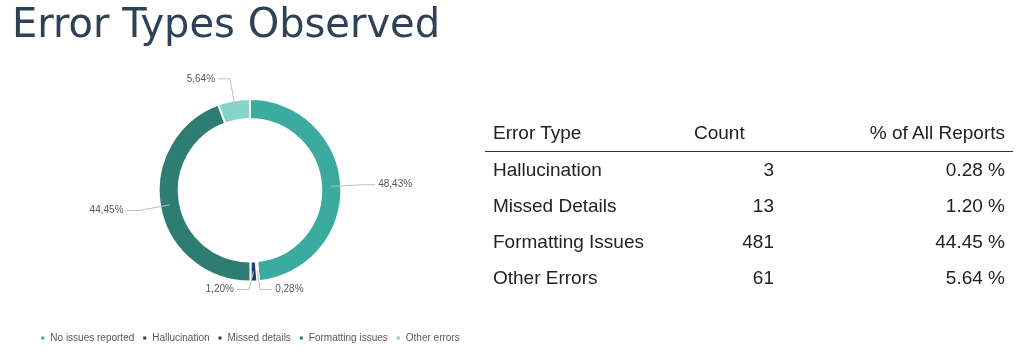 This screenshot has width=1024, height=359. I want to click on text: Count, so click(734, 133).